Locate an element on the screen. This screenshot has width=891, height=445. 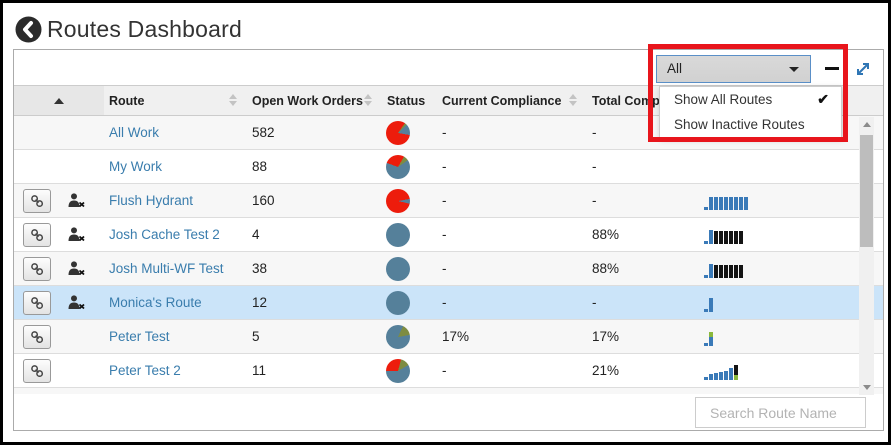
table-row: My Work 88 - - is located at coordinates (448, 167).